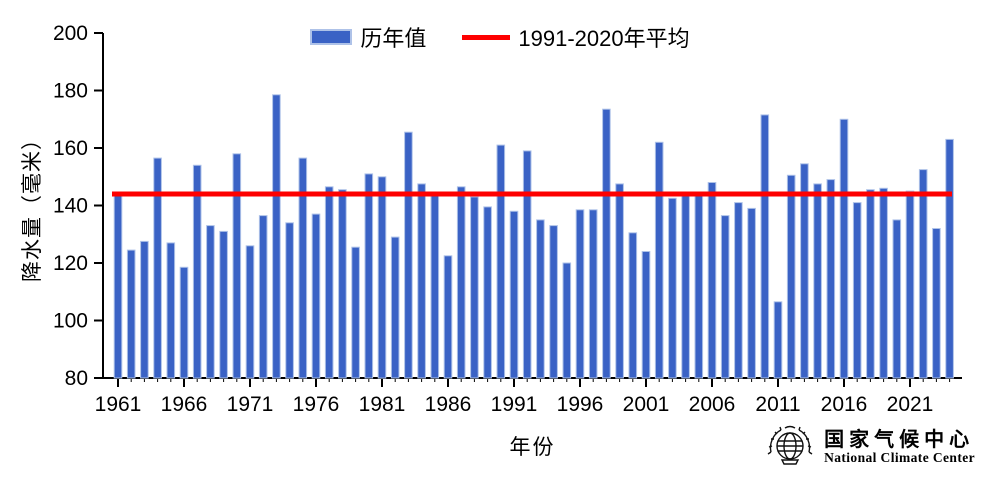  I want to click on bar-2002, so click(659, 260).